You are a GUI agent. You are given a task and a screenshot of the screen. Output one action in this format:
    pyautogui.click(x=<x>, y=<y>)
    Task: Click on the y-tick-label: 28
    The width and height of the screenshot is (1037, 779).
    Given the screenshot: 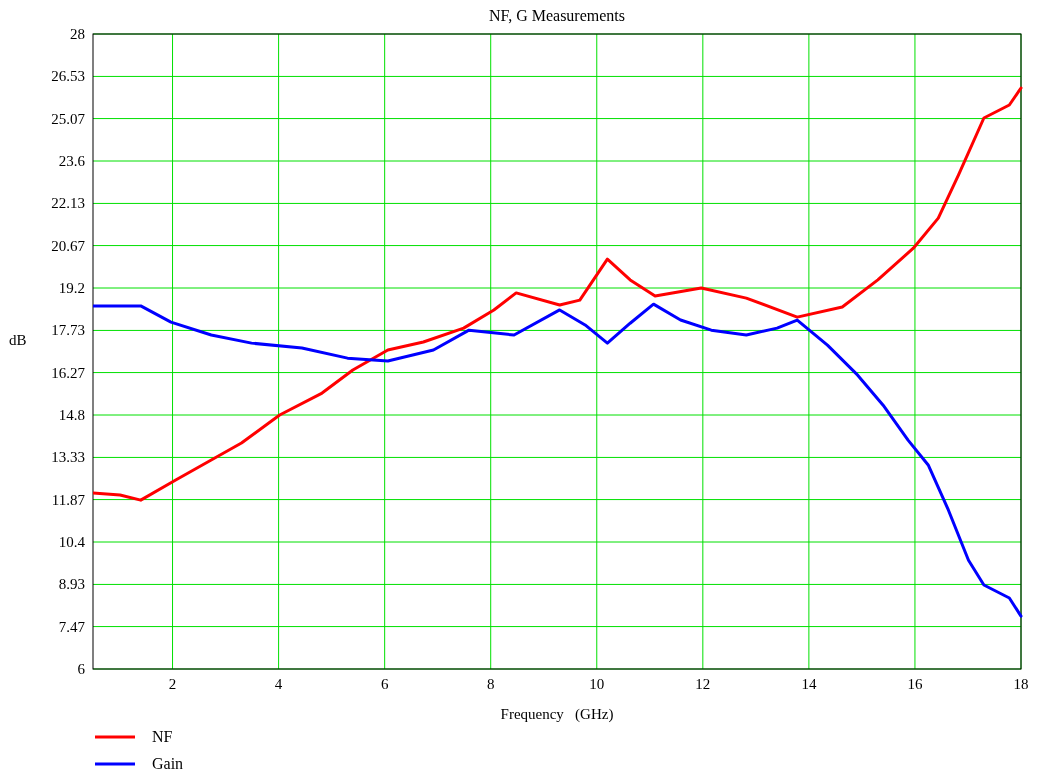 What is the action you would take?
    pyautogui.click(x=77, y=34)
    